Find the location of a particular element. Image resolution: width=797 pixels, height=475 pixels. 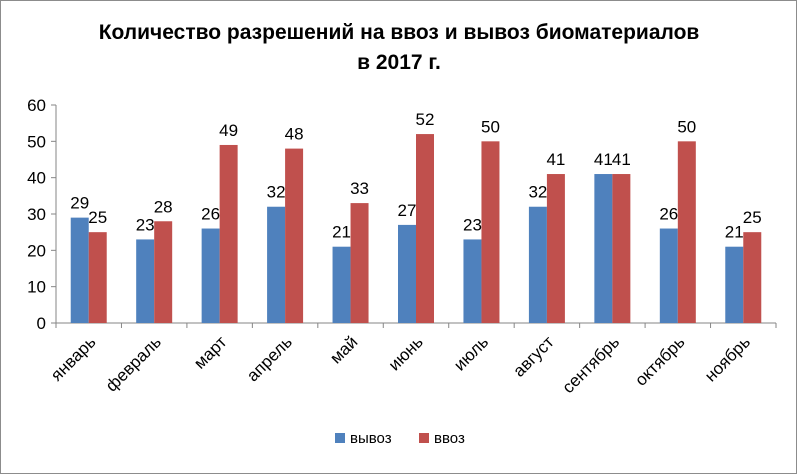

x-category-label: август is located at coordinates (533, 356).